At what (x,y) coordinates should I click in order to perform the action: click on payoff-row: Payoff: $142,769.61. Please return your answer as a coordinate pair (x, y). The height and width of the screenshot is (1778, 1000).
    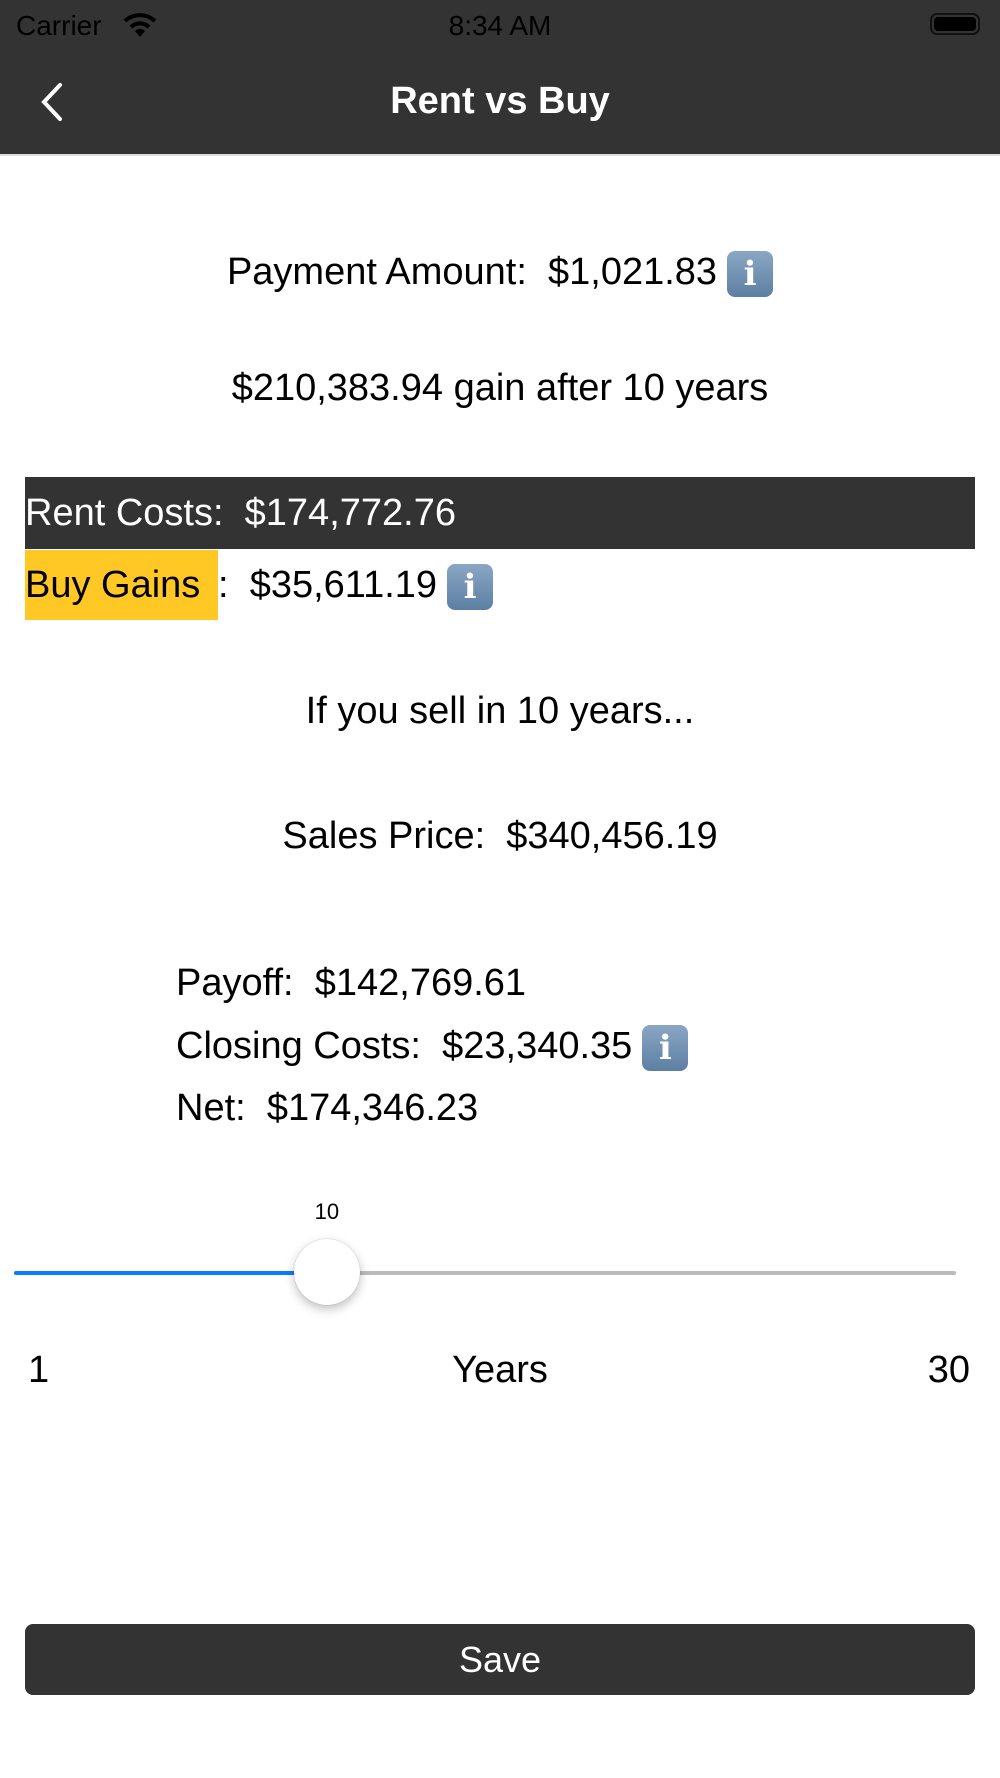
    Looking at the image, I should click on (351, 983).